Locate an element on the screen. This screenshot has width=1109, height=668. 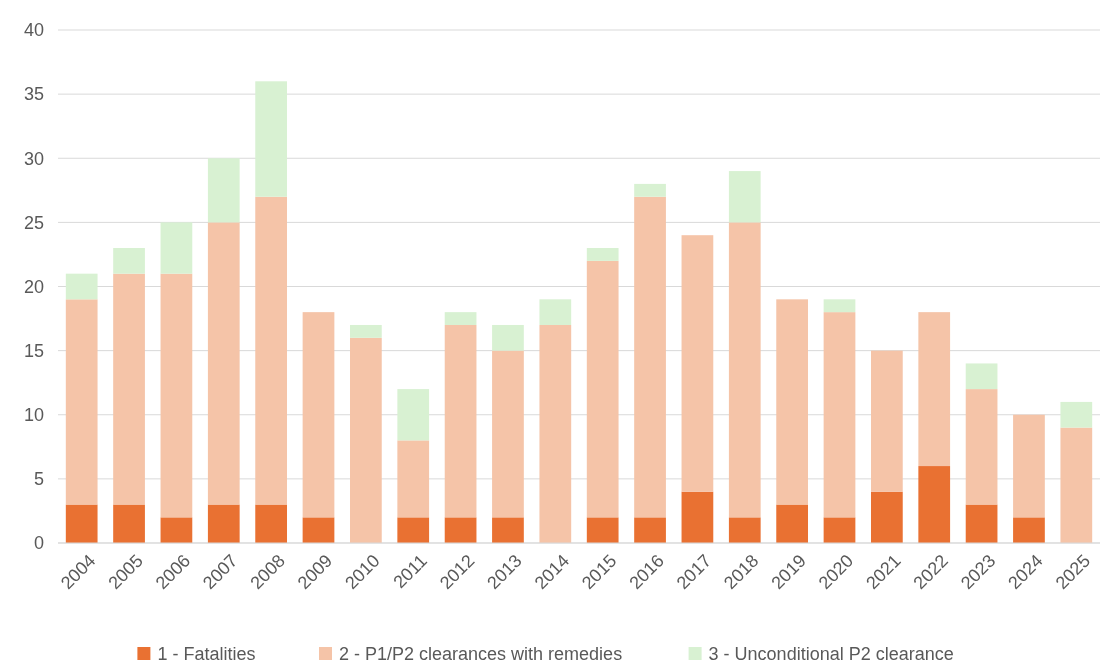
legend-label: 2 - P1/P2 clearances with remedies is located at coordinates (481, 654).